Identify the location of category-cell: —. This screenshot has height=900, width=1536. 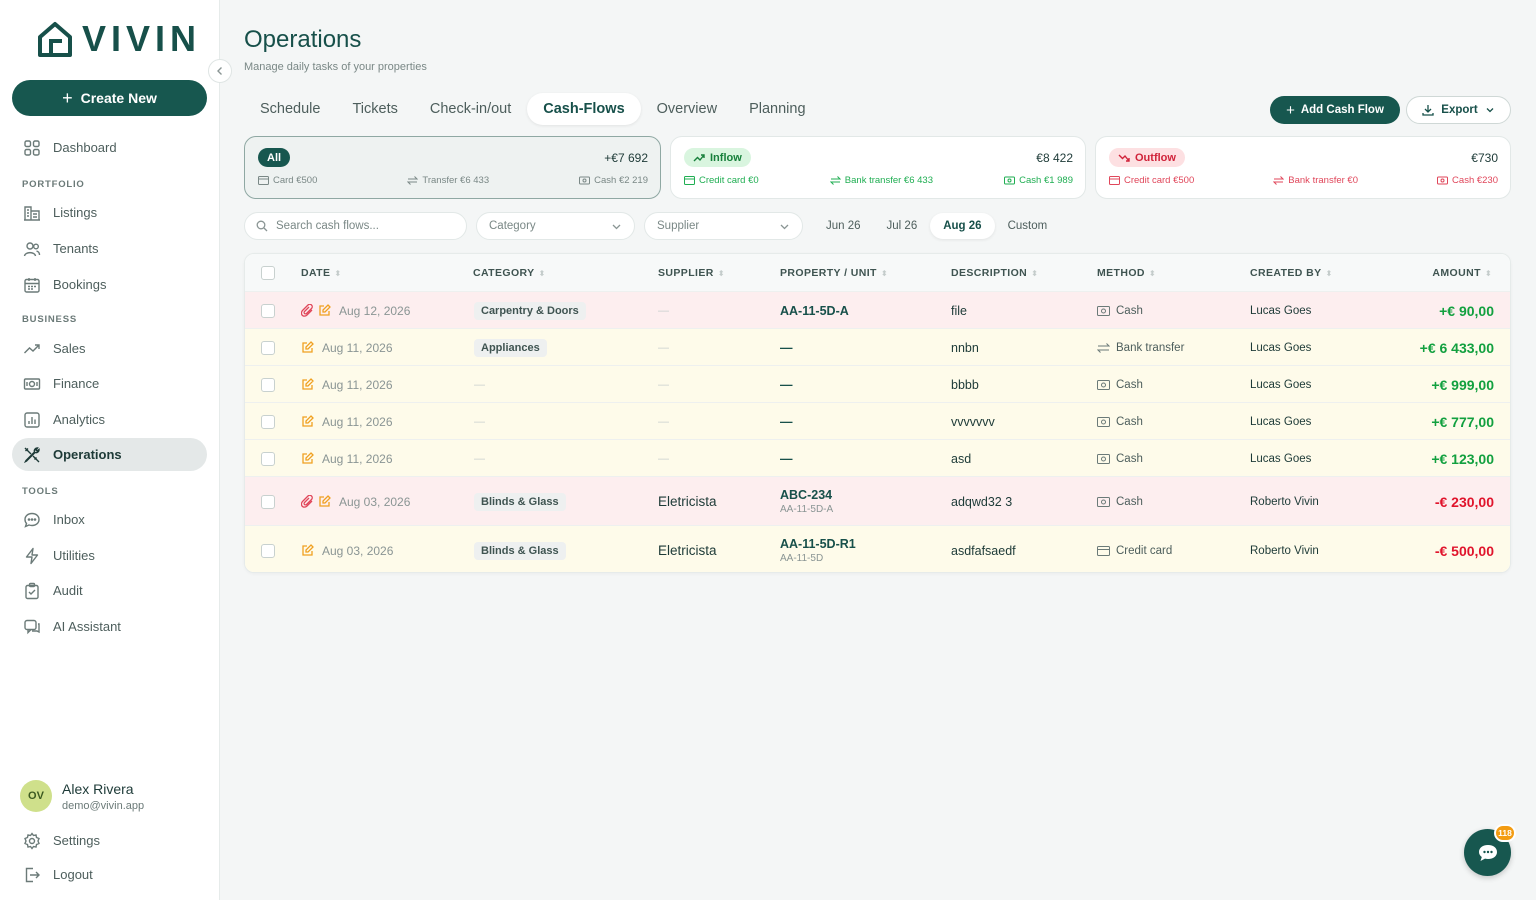
(479, 421).